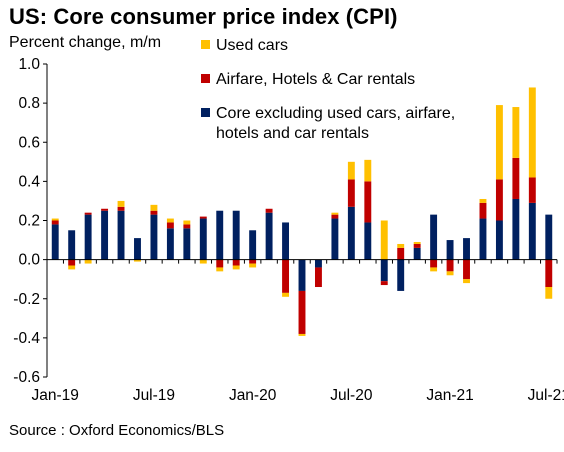 The width and height of the screenshot is (564, 452). I want to click on y-tick-label: -0.6, so click(26, 377).